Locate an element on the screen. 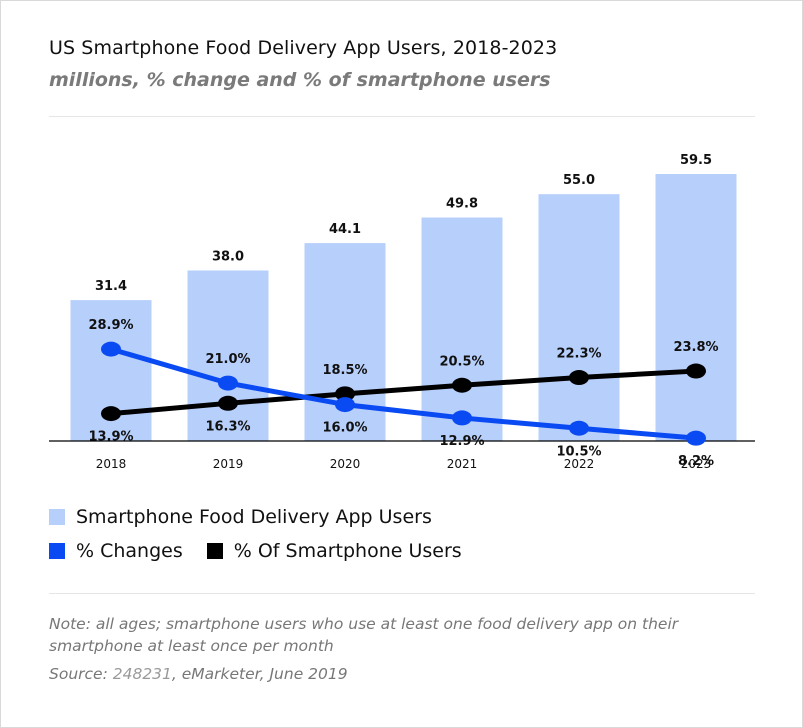 This screenshot has height=728, width=803. share-label-2023: 23.8% is located at coordinates (695, 347).